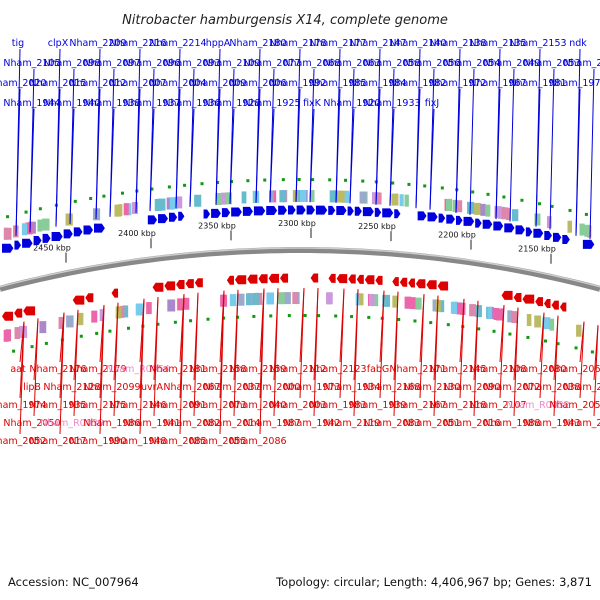 This screenshot has width=600, height=600. Describe the element at coordinates (52, 248) in the screenshot. I see `scale-tick-label: 2450 kbp` at that location.